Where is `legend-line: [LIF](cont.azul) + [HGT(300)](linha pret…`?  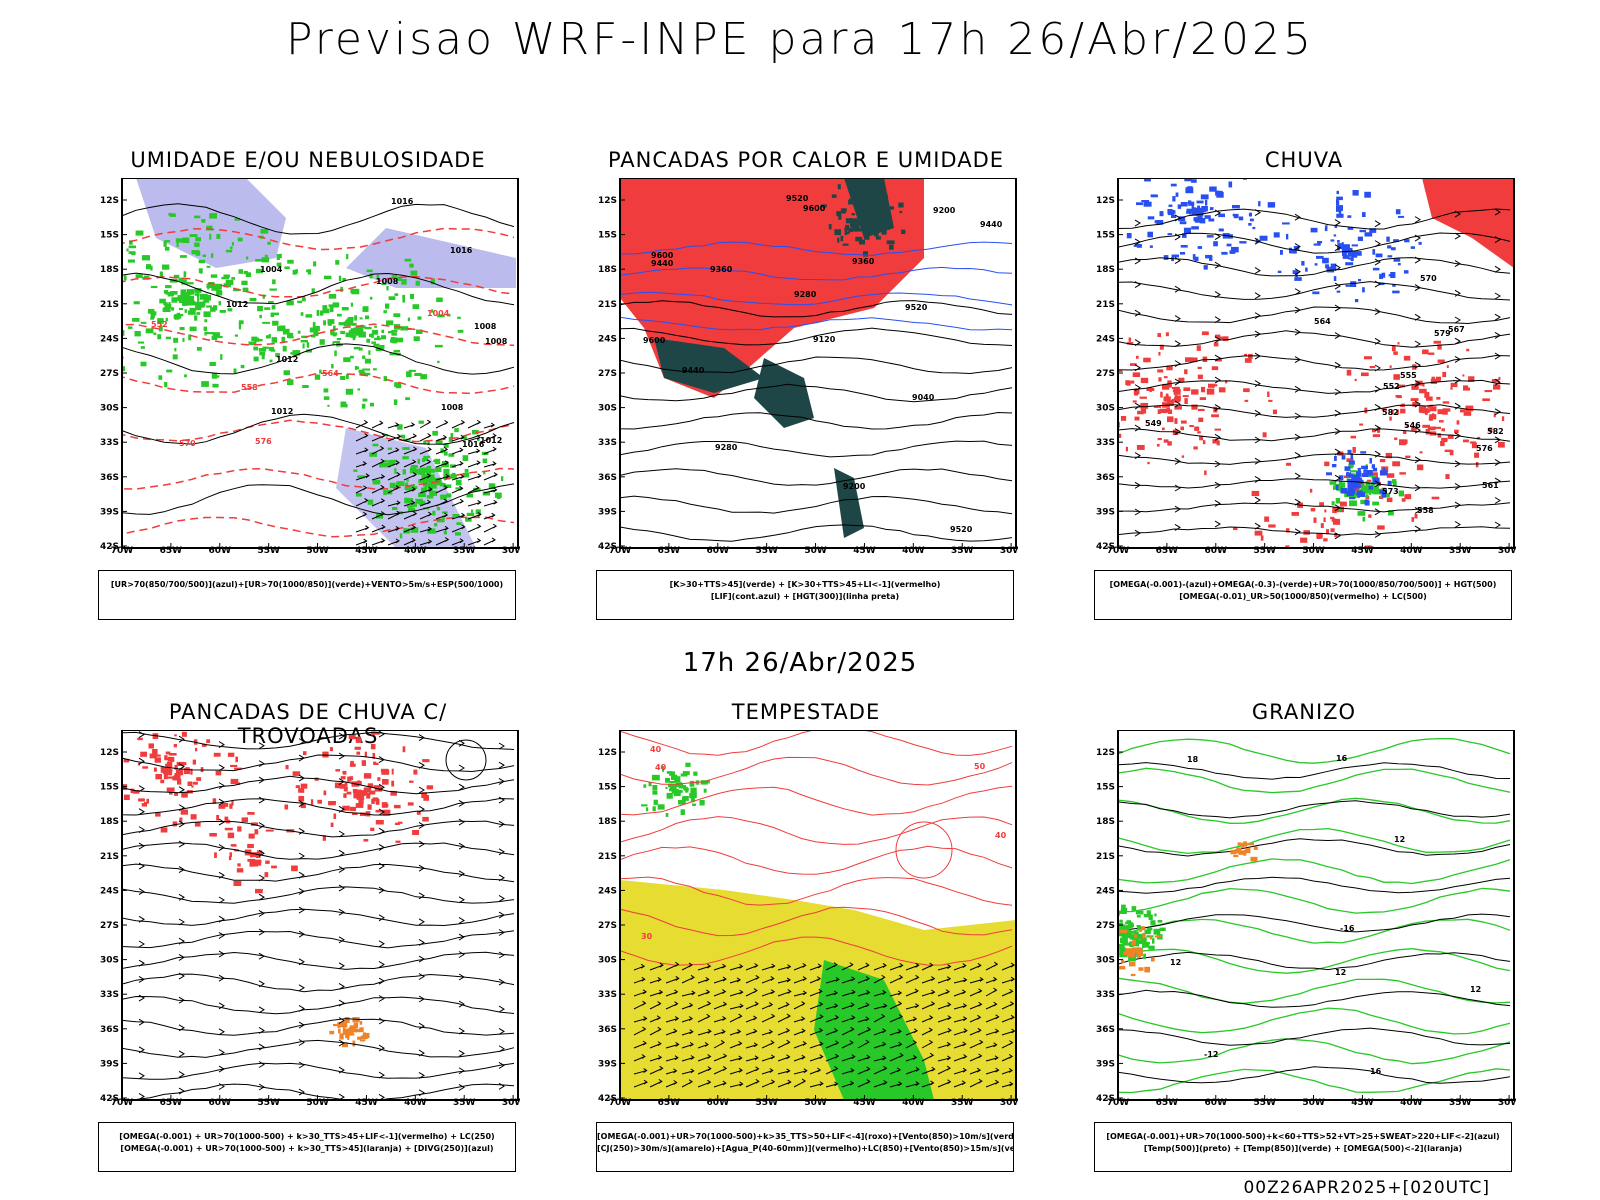 legend-line: [LIF](cont.azul) + [HGT(300)](linha pret… is located at coordinates (805, 596).